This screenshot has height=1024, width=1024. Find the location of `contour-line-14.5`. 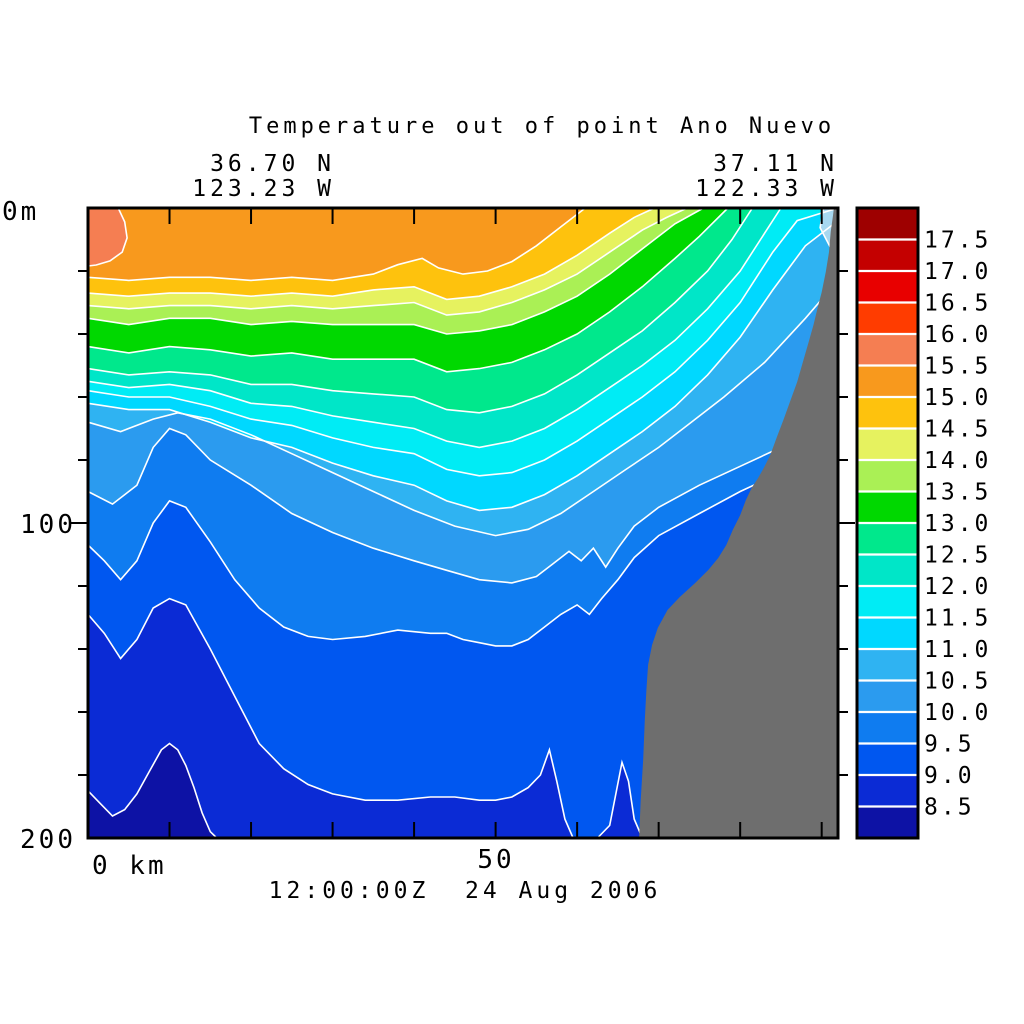

contour-line-14.5 is located at coordinates (371, 254).